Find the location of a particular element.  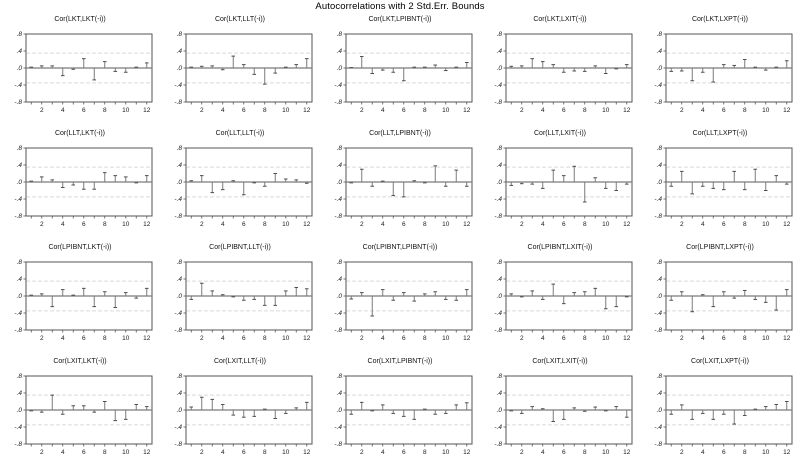

subplot-title: Cor(LPIBNT,LPIBNT(-i)) is located at coordinates (400, 247).